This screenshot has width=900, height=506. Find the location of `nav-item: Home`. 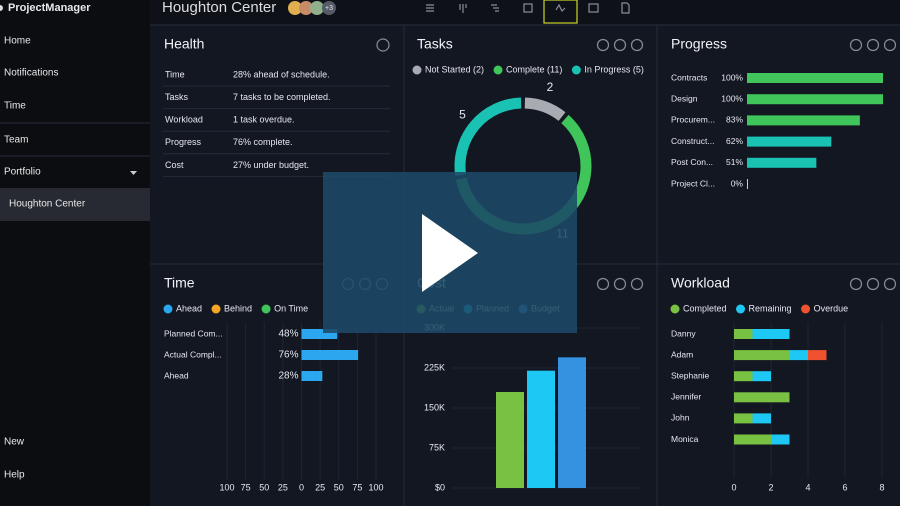

nav-item: Home is located at coordinates (17, 41).